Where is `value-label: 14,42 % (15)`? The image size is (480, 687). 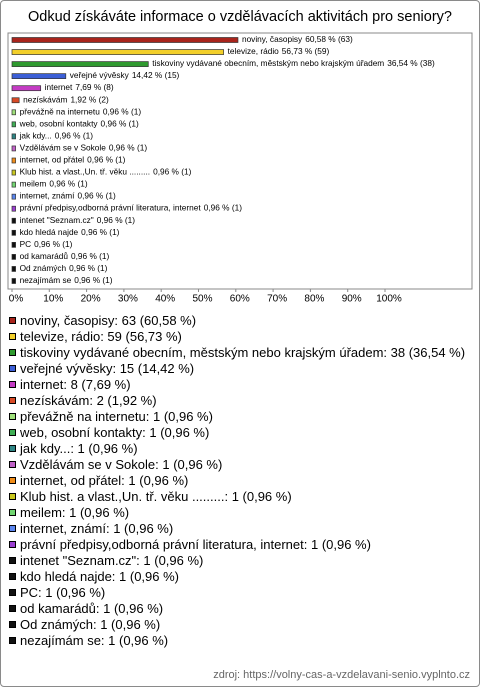
value-label: 14,42 % (15) is located at coordinates (156, 75).